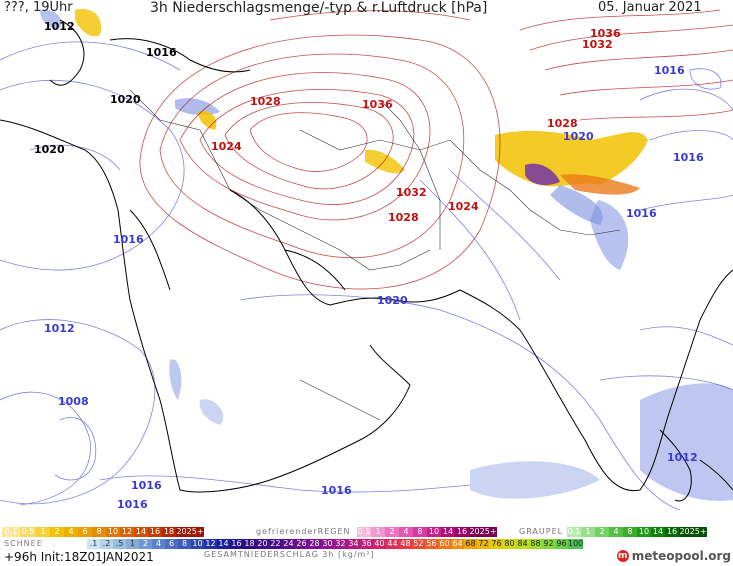  Describe the element at coordinates (622, 556) in the screenshot. I see `brand-logo-icon: m` at that location.